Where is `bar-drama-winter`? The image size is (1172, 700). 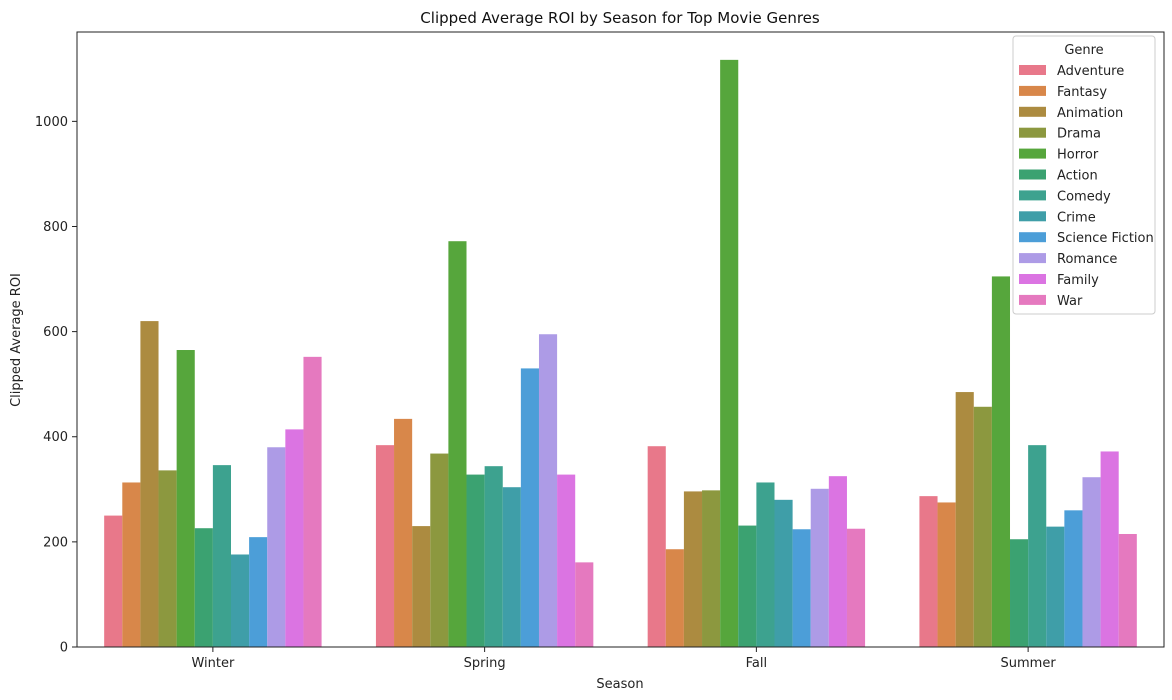
bar-drama-winter is located at coordinates (167, 558).